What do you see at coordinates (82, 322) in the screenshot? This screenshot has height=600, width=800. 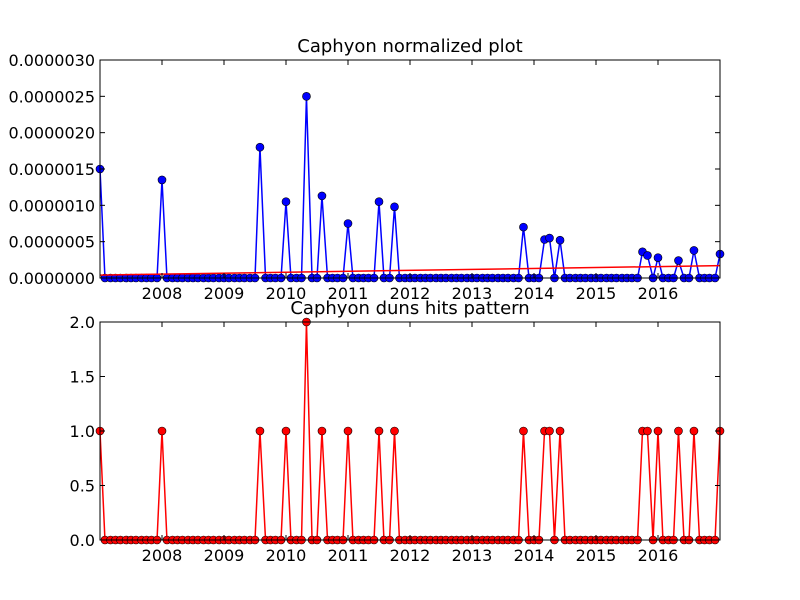 I see `hits-y-tick-label: 2.0` at bounding box center [82, 322].